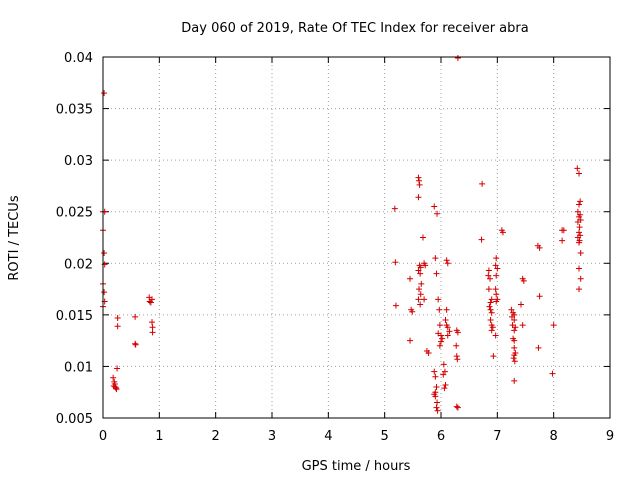 The image size is (640, 480). I want to click on y-tick-label: 0.03, so click(78, 161).